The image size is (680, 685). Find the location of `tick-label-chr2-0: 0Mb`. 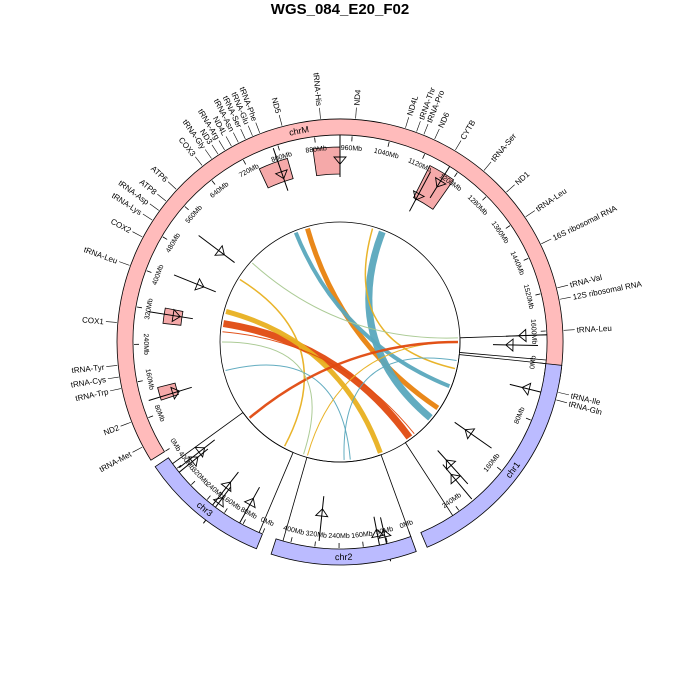

tick-label-chr2-0: 0Mb is located at coordinates (406, 524).